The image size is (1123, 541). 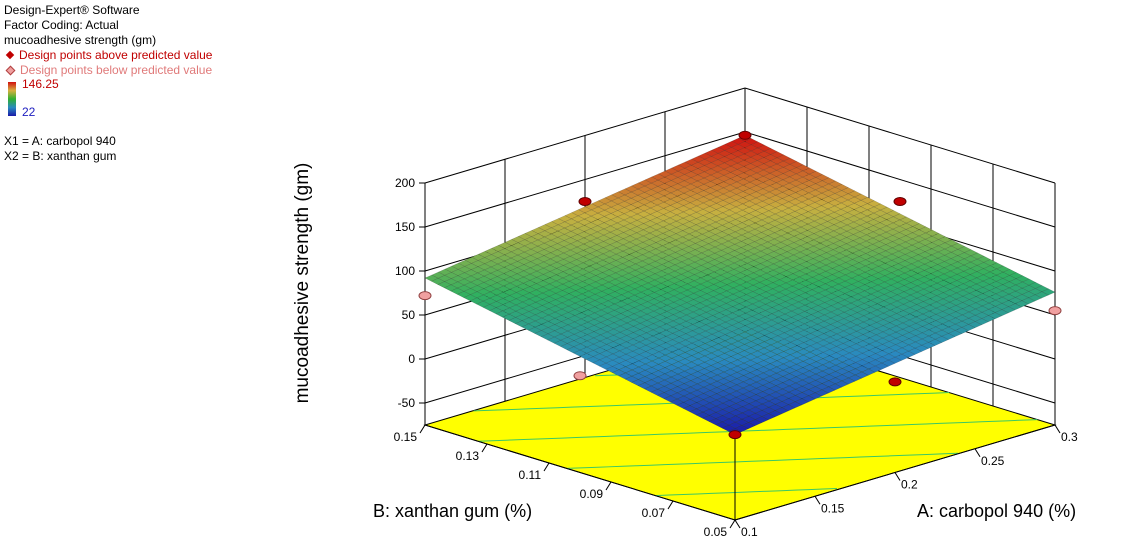 I want to click on y-tick-label: 0.07, so click(x=654, y=513).